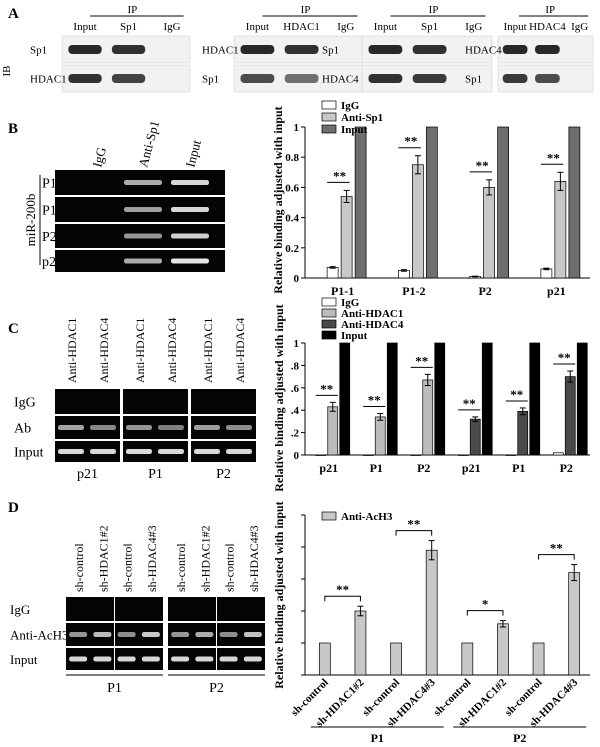  I want to click on y-tick-label: 0, so click(297, 279).